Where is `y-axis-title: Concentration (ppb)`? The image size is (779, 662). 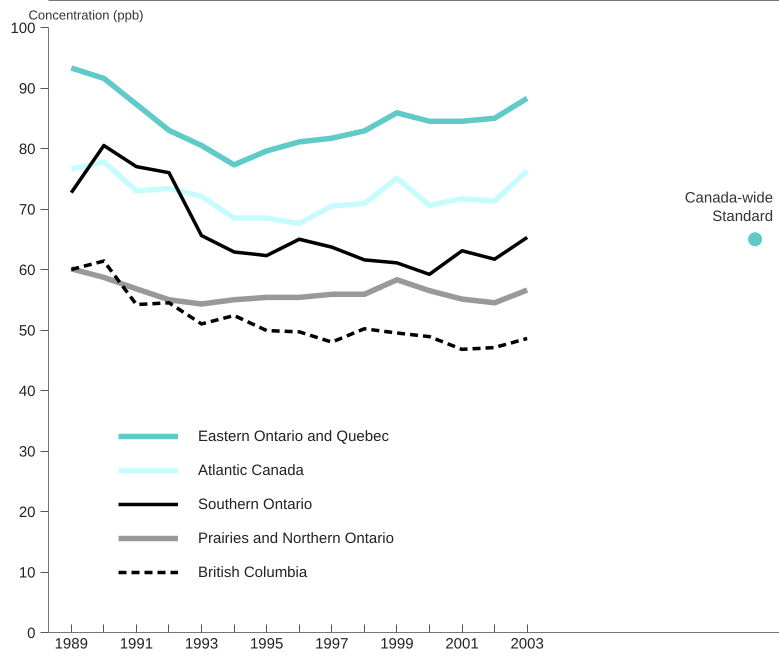 y-axis-title: Concentration (ppb) is located at coordinates (86, 15).